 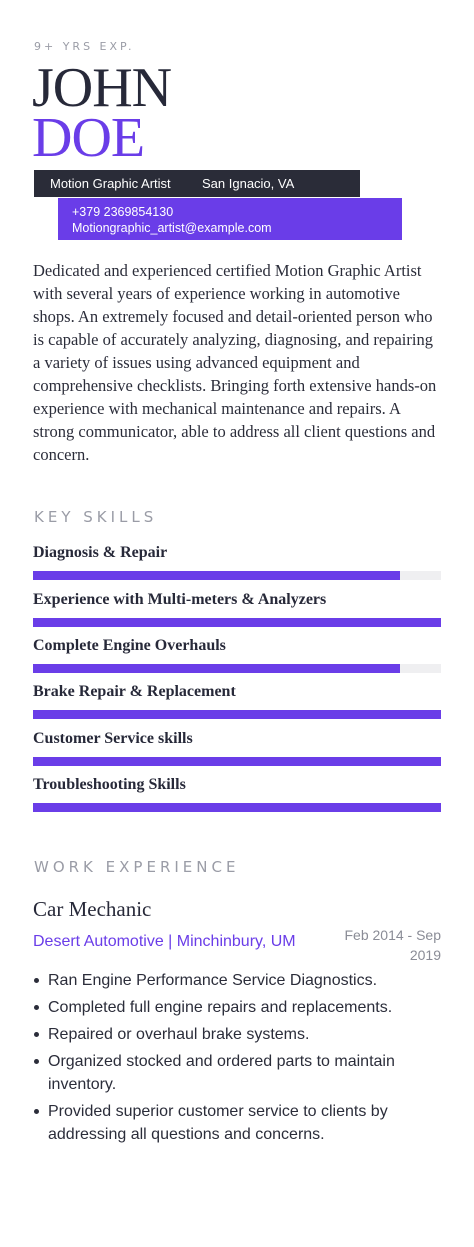 What do you see at coordinates (237, 794) in the screenshot?
I see `skill-item: Troubleshooting Skills` at bounding box center [237, 794].